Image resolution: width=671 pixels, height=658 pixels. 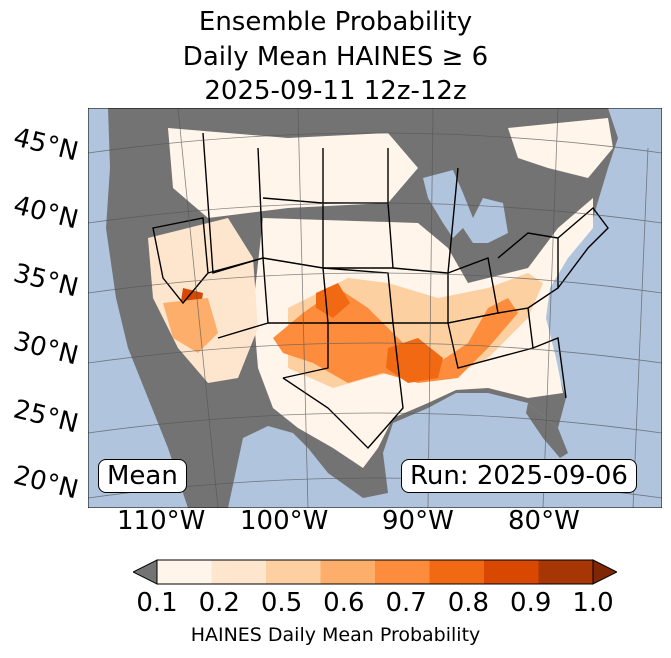 What do you see at coordinates (531, 603) in the screenshot?
I see `colorbar-tick-label: 0.9` at bounding box center [531, 603].